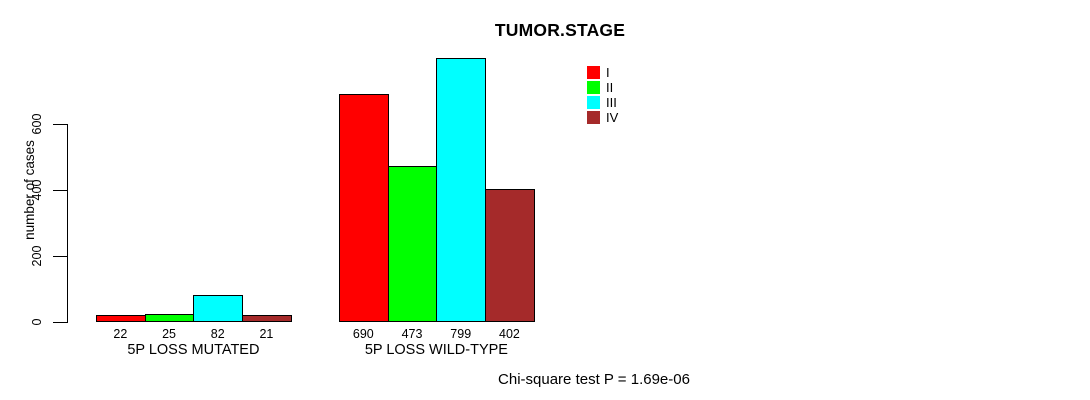  What do you see at coordinates (611, 102) in the screenshot?
I see `legend-label: III` at bounding box center [611, 102].